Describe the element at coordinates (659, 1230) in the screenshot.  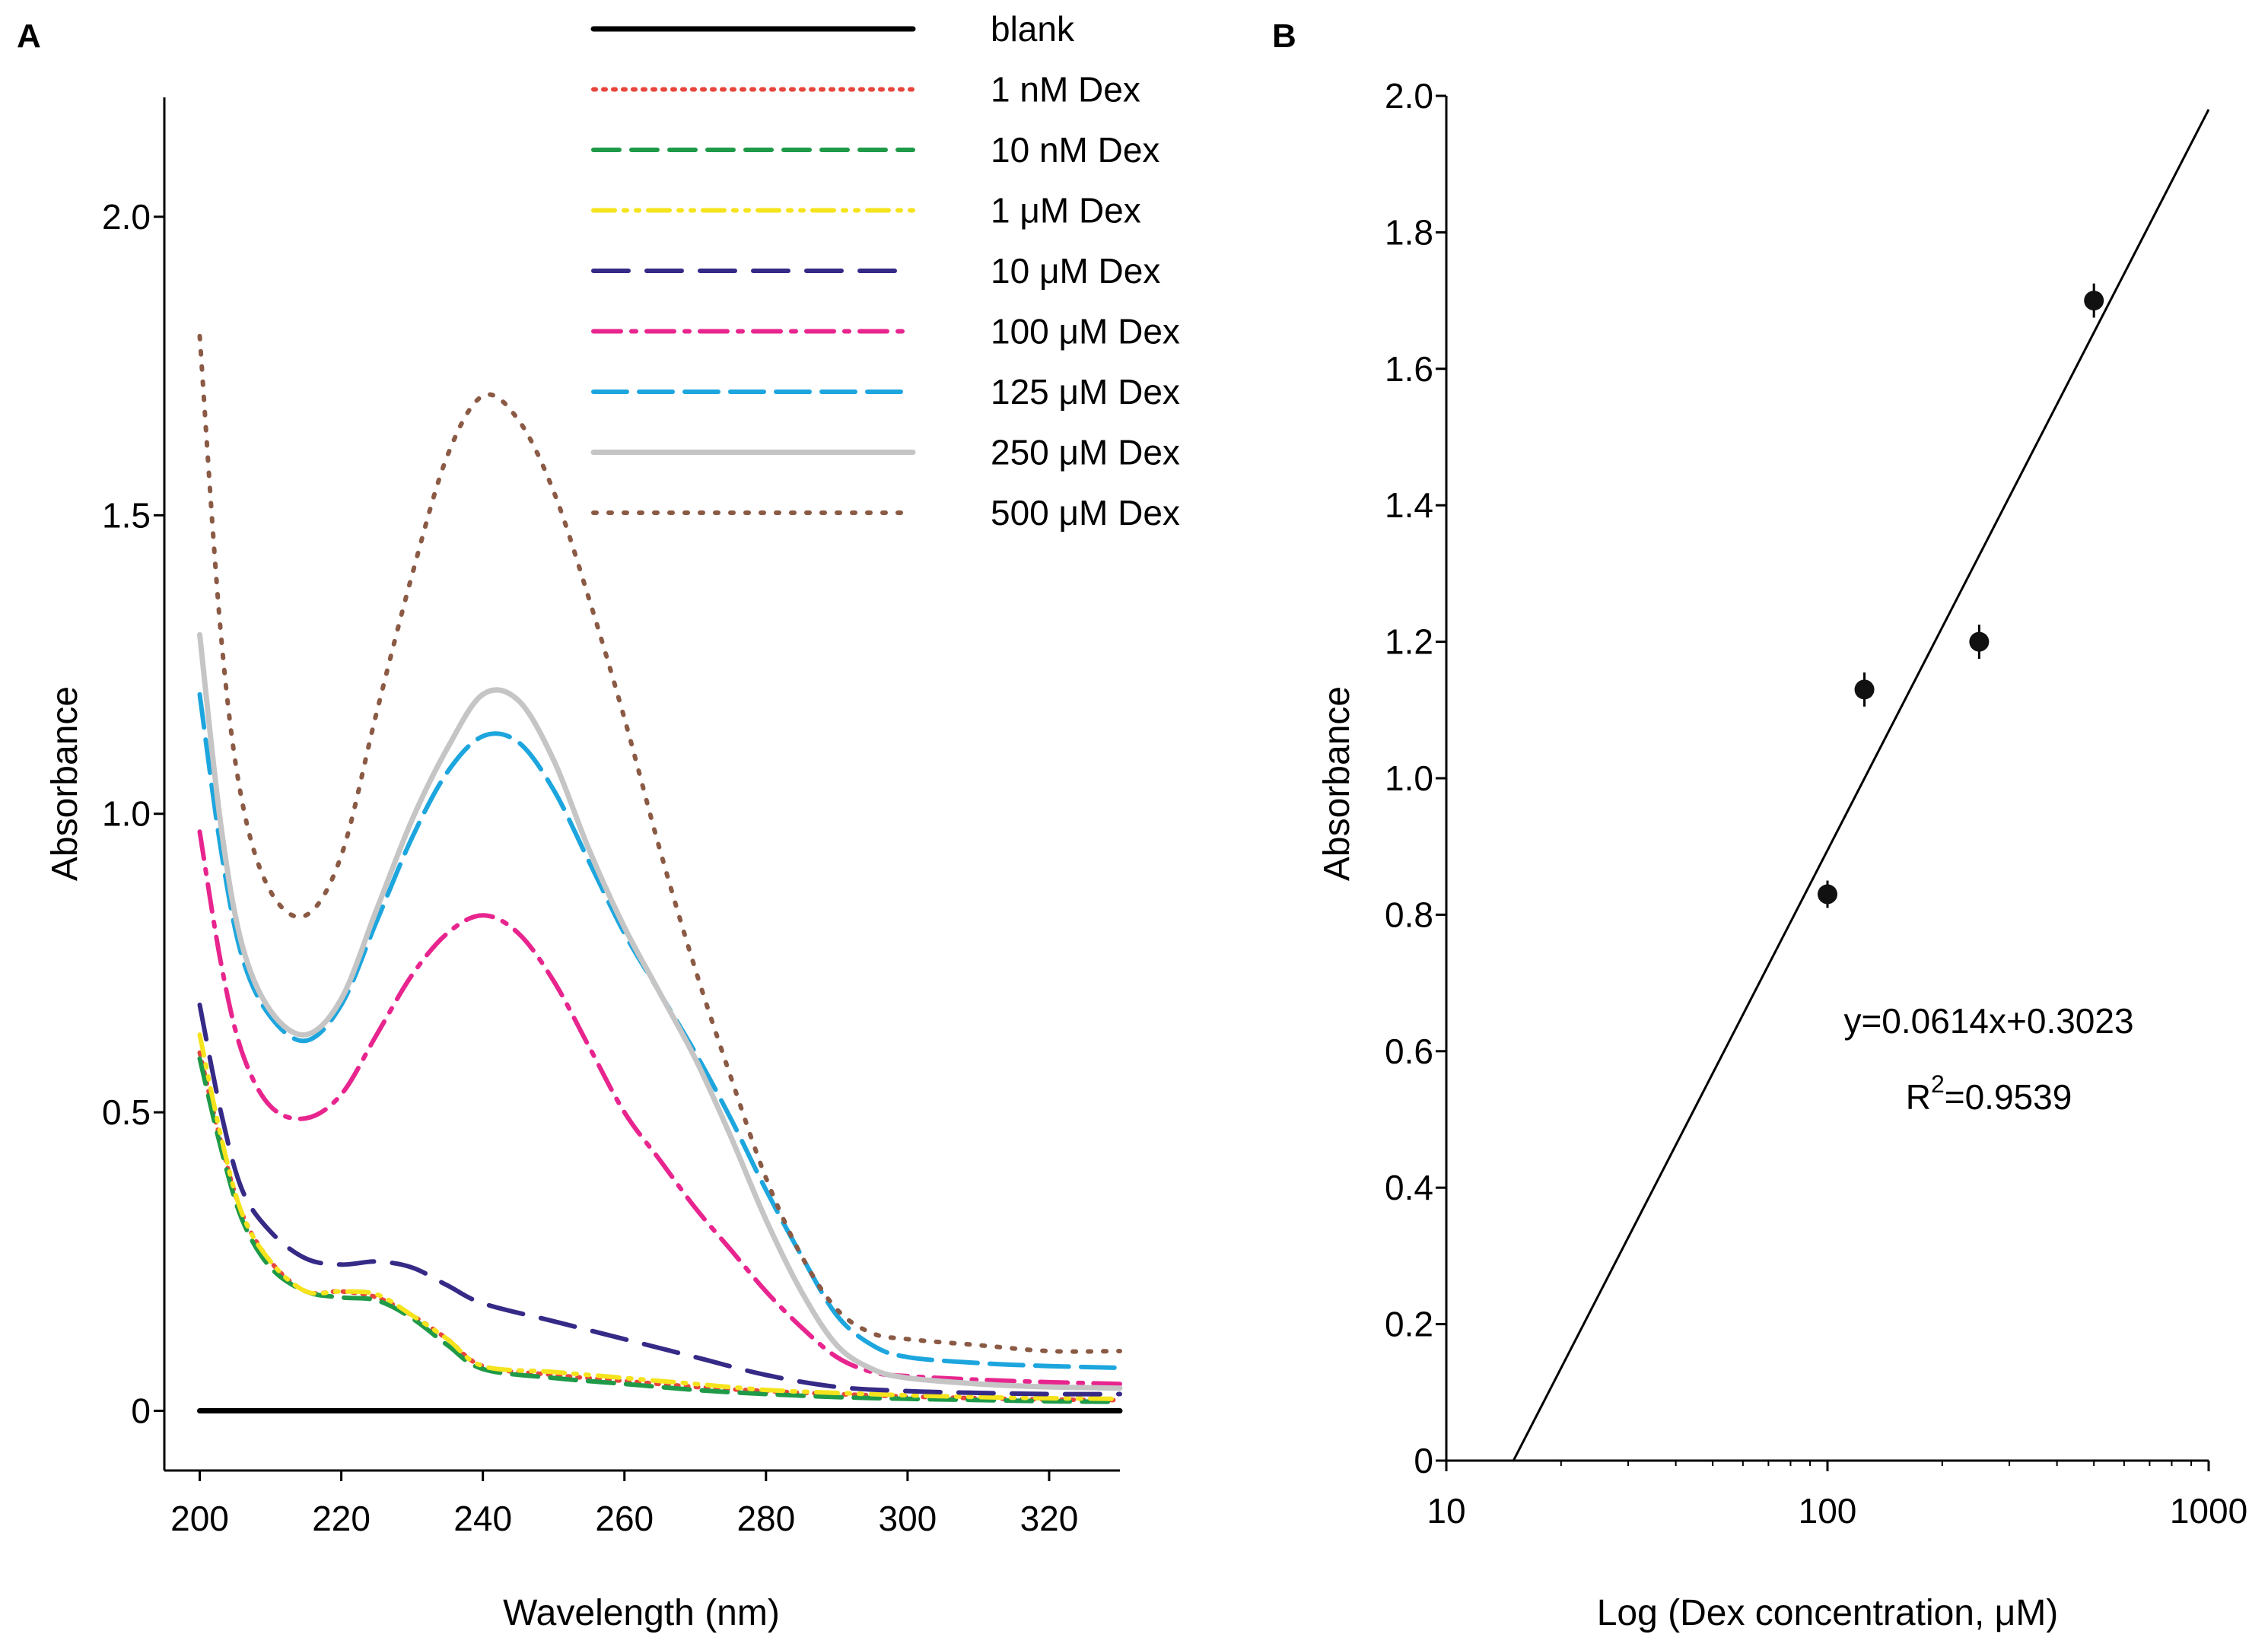
I see `series-line-10-nm-dex` at that location.